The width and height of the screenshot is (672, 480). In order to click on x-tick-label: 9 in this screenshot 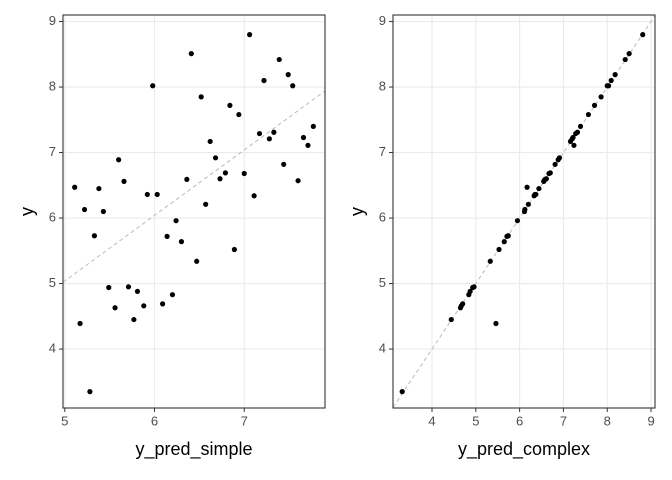, I will do `click(650, 420)`.